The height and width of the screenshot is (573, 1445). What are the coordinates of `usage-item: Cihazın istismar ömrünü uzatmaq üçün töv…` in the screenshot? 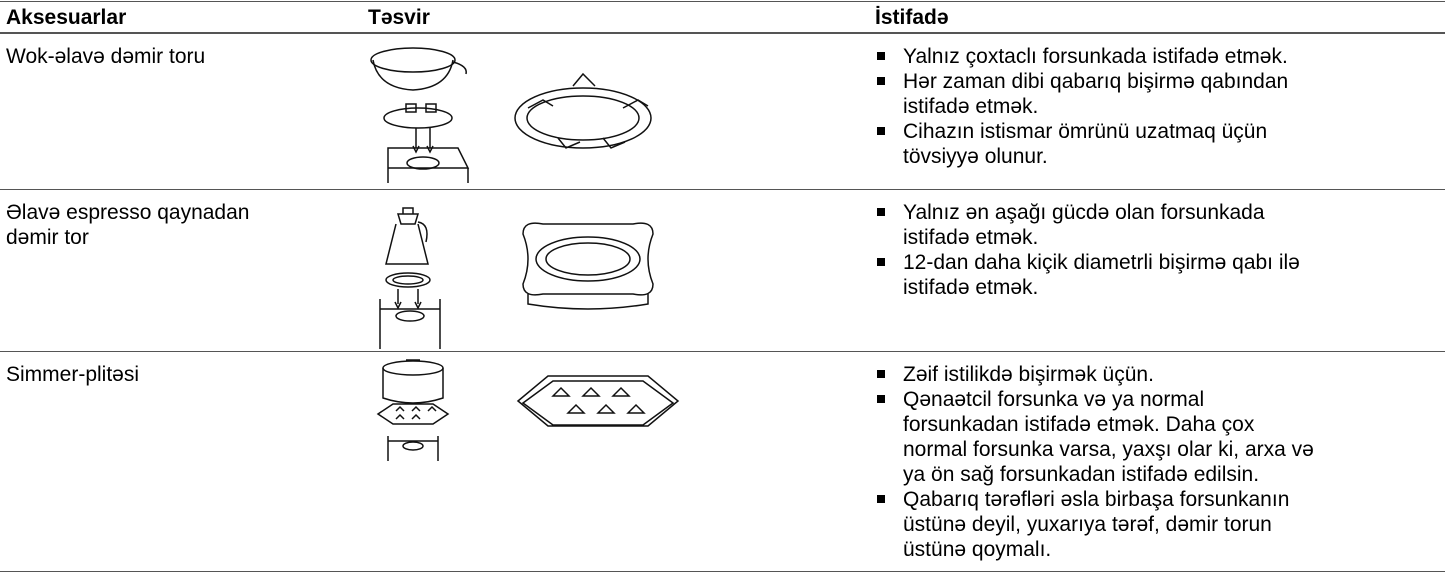 It's located at (1099, 144).